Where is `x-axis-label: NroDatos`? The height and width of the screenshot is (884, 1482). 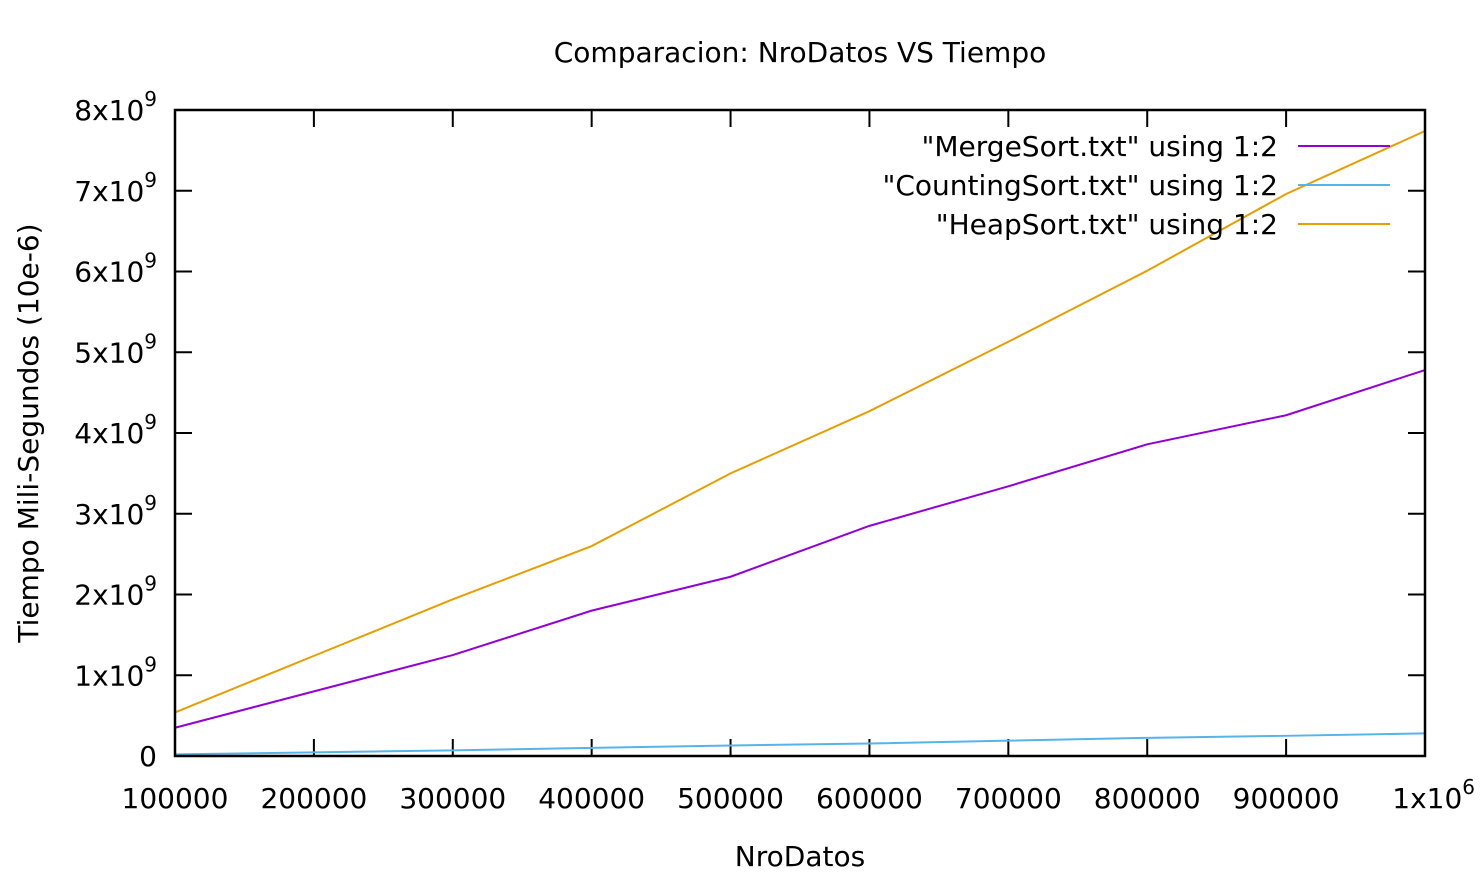
x-axis-label: NroDatos is located at coordinates (800, 856).